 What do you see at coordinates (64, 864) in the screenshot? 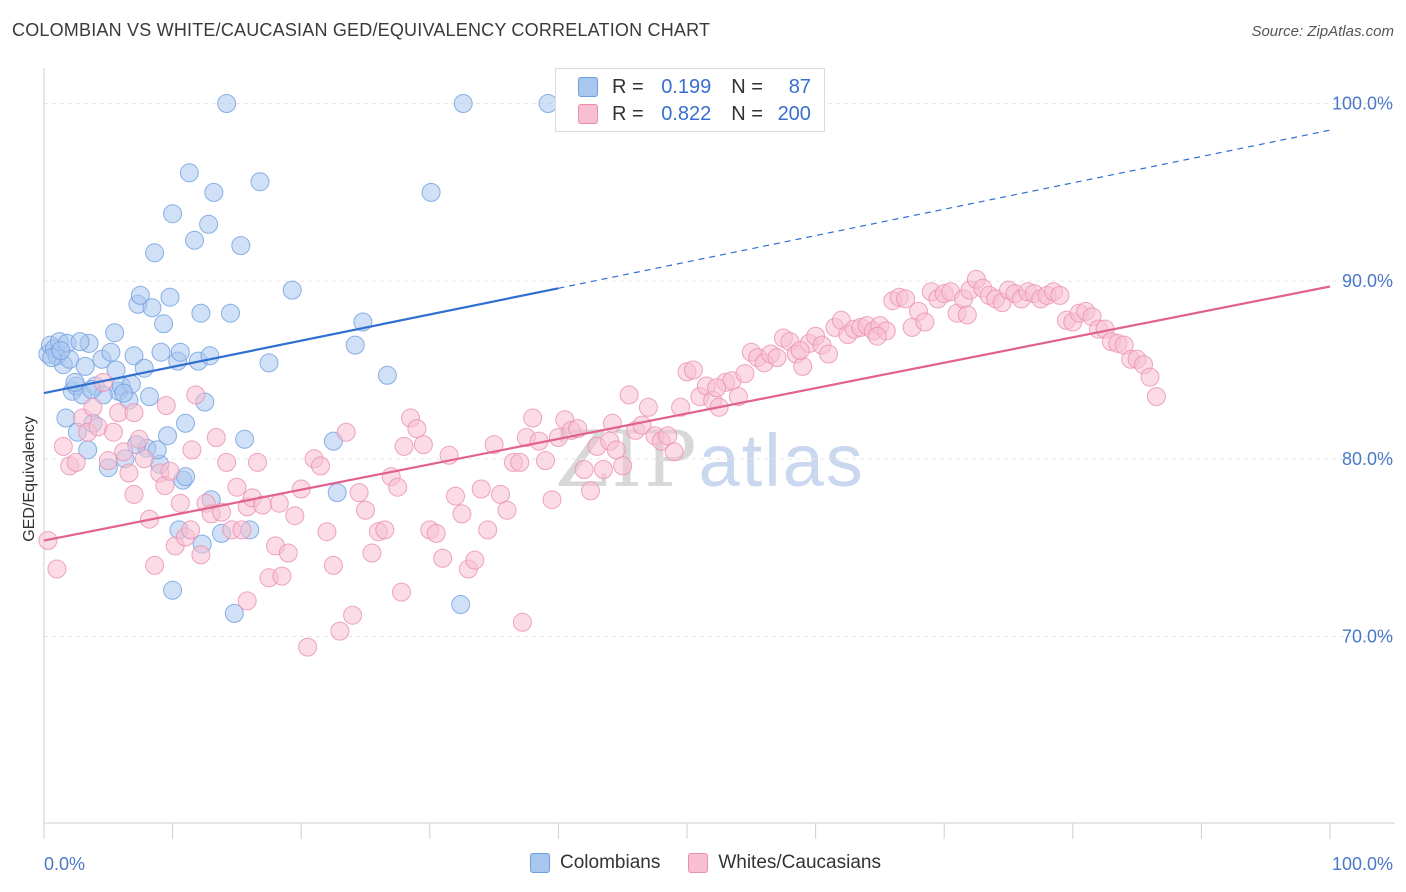
I see `x-tick-label-min: 0.0%` at bounding box center [64, 864].